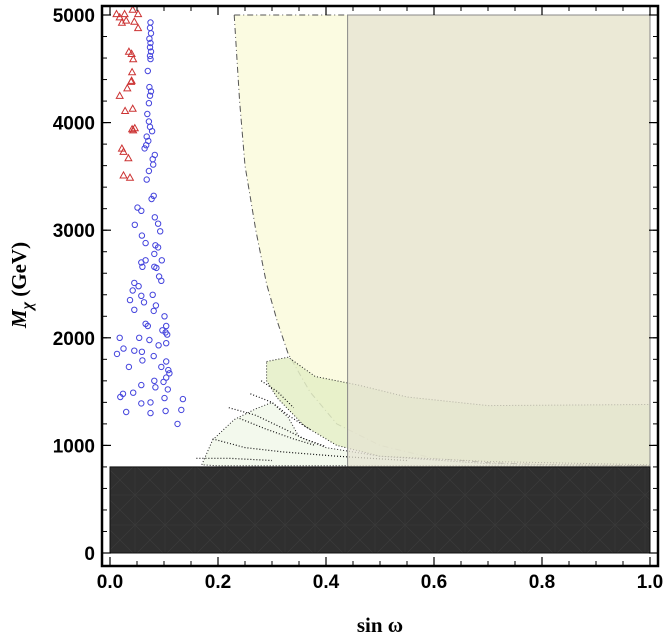 Image resolution: width=666 pixels, height=639 pixels. What do you see at coordinates (74, 16) in the screenshot?
I see `y-tick-label: 5000` at bounding box center [74, 16].